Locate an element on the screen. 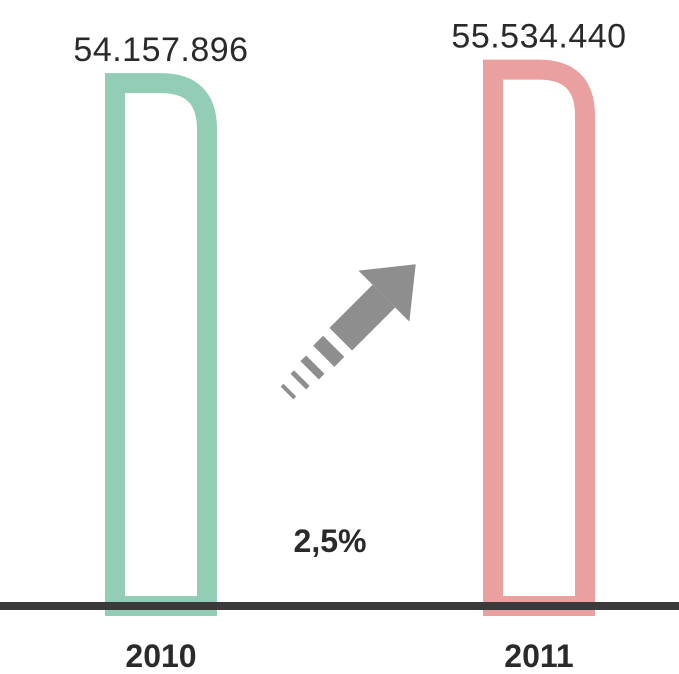 This screenshot has height=674, width=679. arrow-head is located at coordinates (387, 293).